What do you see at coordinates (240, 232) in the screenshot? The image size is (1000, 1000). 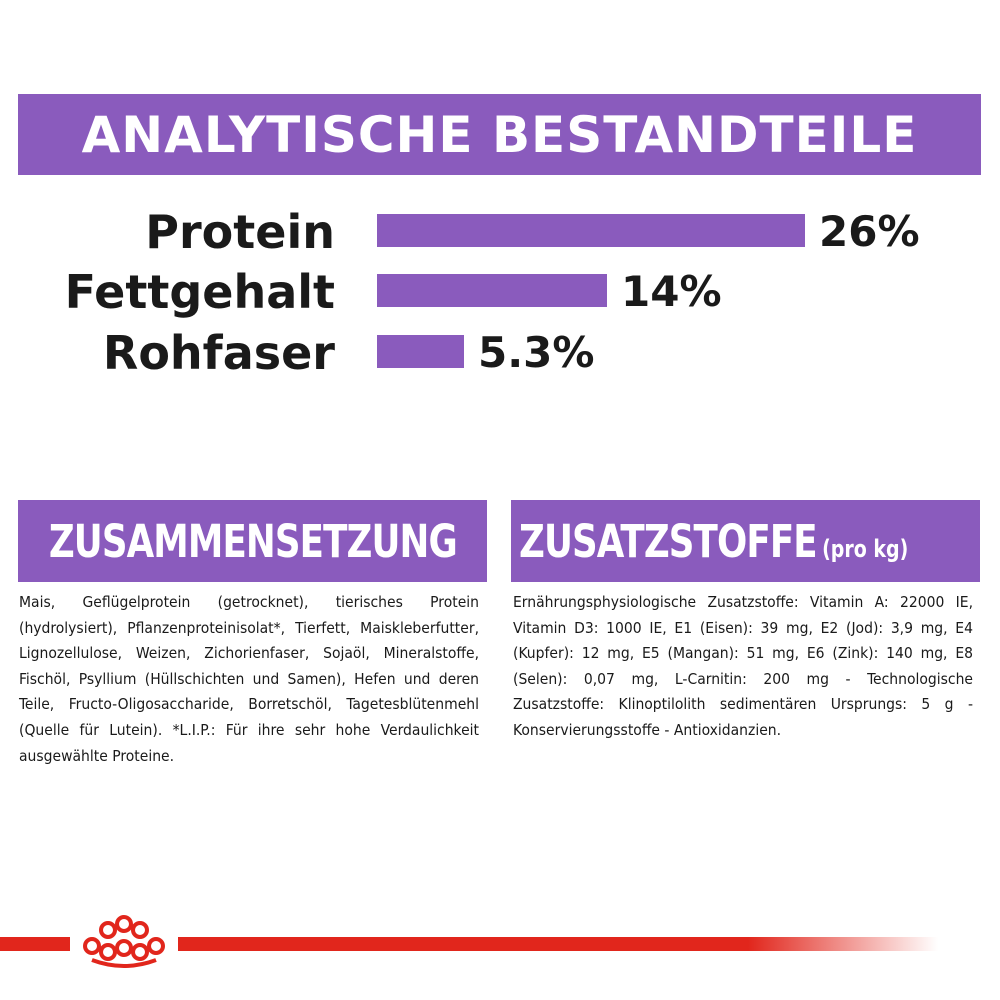 I see `nutrient-label: Protein` at bounding box center [240, 232].